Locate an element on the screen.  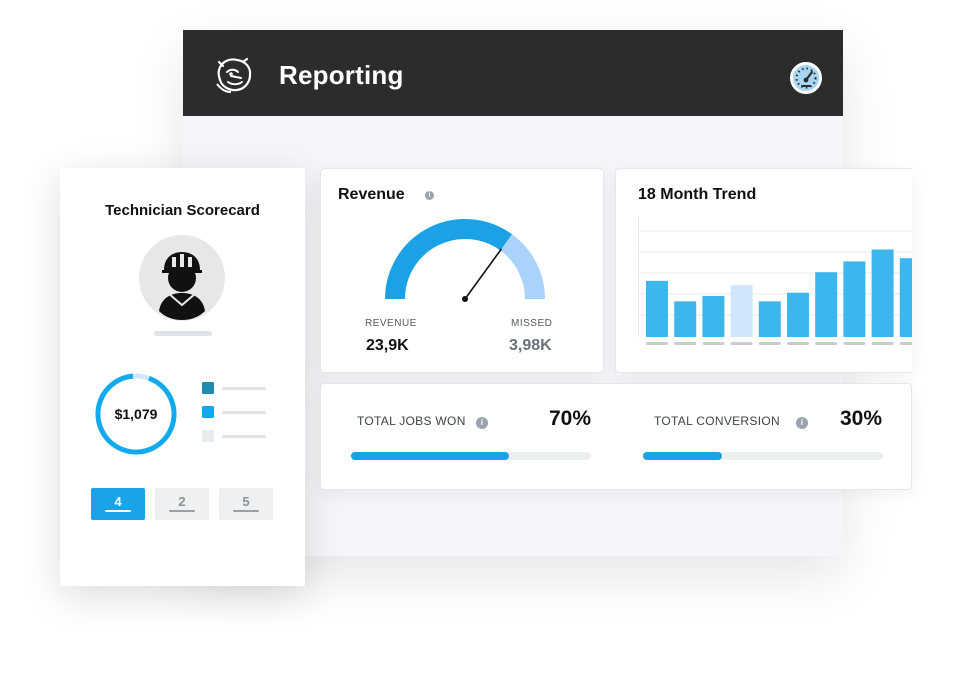
revenue-card: Revenue i REVENUE MISSED 23,9K 3,98K is located at coordinates (462, 270).